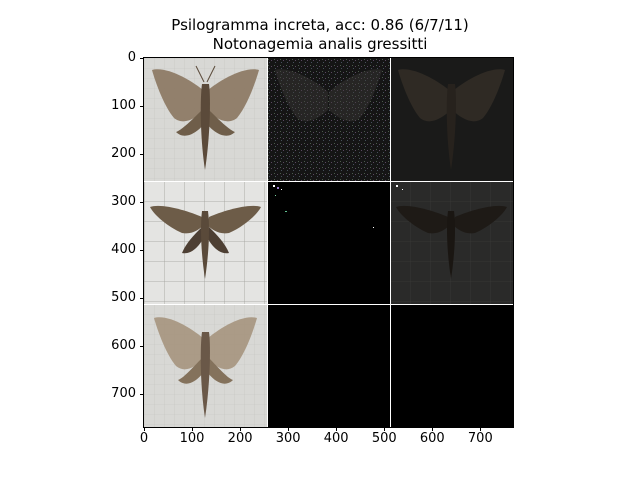 The image size is (640, 480). I want to click on noise-texture, so click(328, 119).